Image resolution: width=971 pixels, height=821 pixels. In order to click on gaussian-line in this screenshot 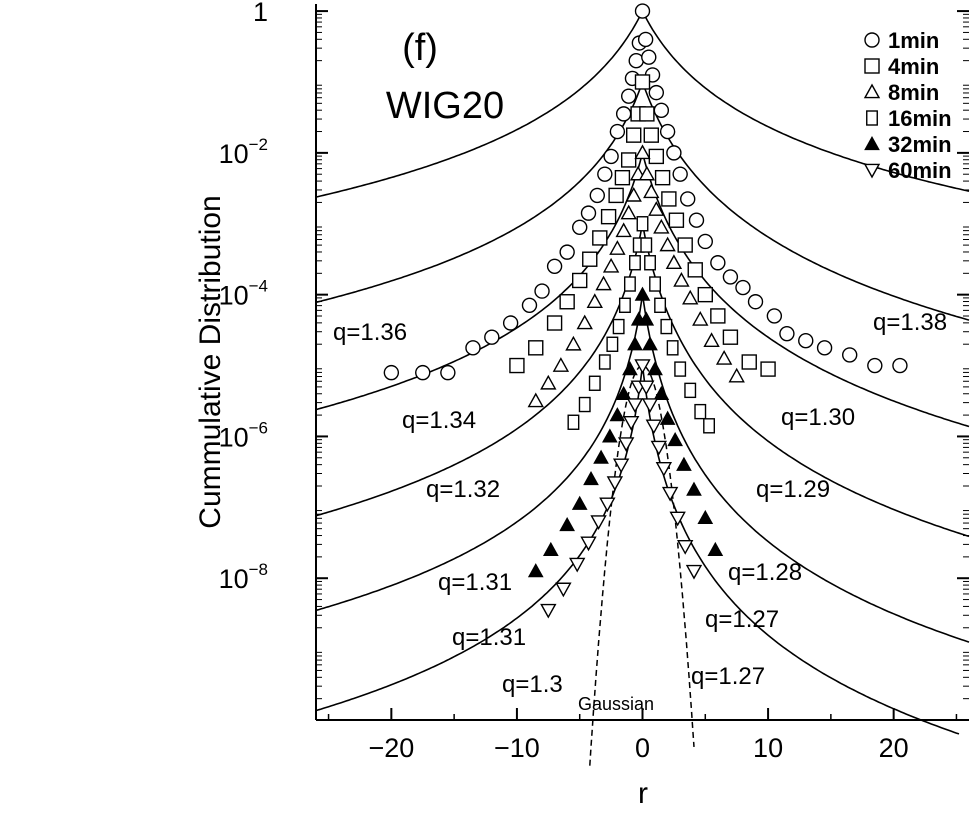, I will do `click(642, 565)`.